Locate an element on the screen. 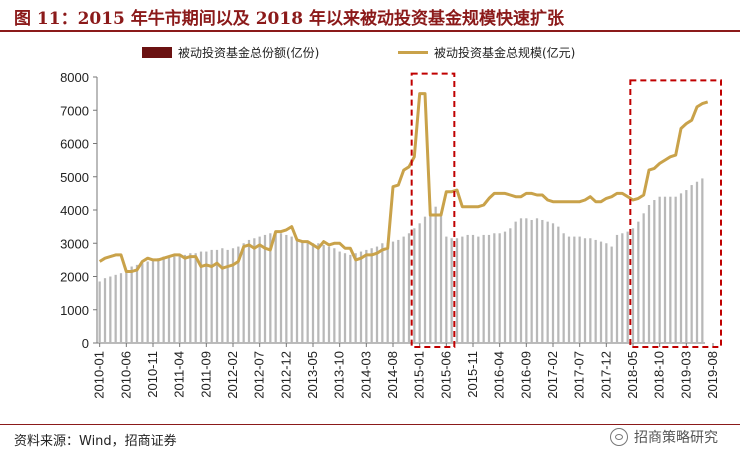  y-tick-label: 4000 is located at coordinates (74, 210).